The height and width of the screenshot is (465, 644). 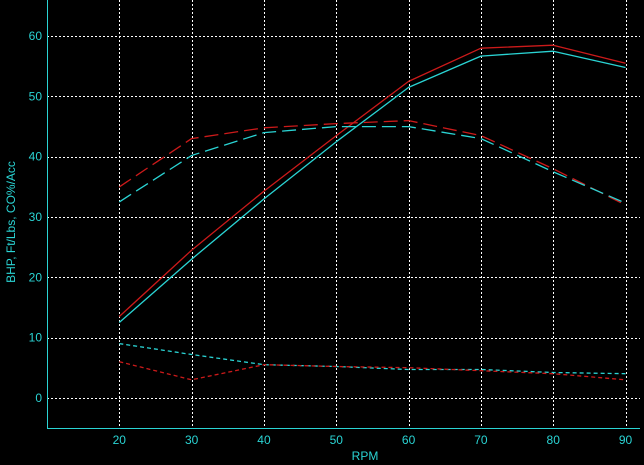 I want to click on x-tick-label: 70, so click(x=481, y=440).